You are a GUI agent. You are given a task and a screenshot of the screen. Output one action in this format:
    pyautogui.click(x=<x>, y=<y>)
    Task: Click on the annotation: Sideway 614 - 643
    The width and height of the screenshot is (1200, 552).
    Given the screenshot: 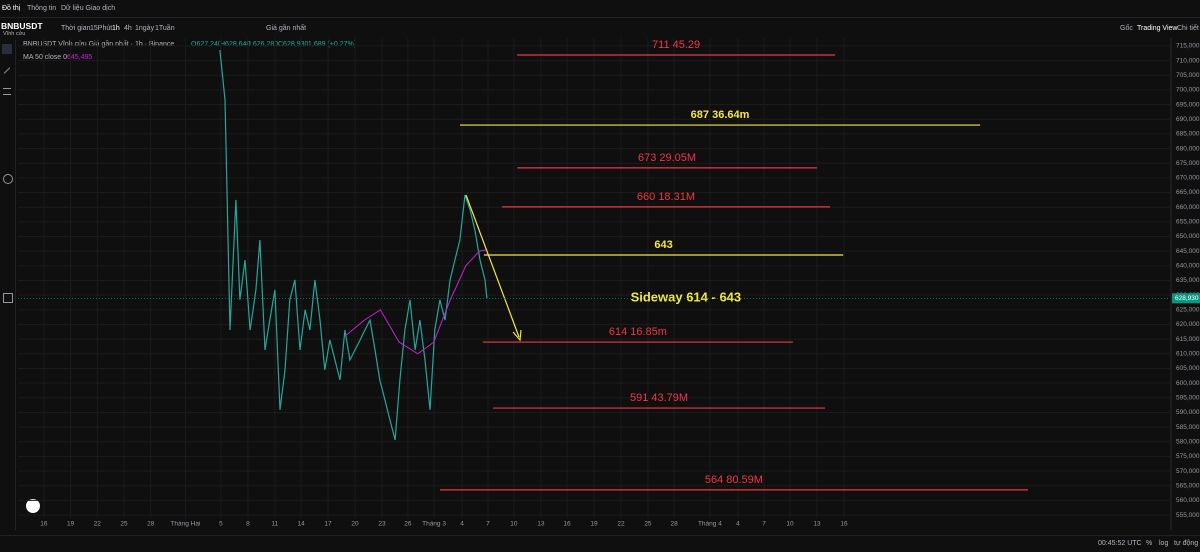 What is the action you would take?
    pyautogui.click(x=686, y=297)
    